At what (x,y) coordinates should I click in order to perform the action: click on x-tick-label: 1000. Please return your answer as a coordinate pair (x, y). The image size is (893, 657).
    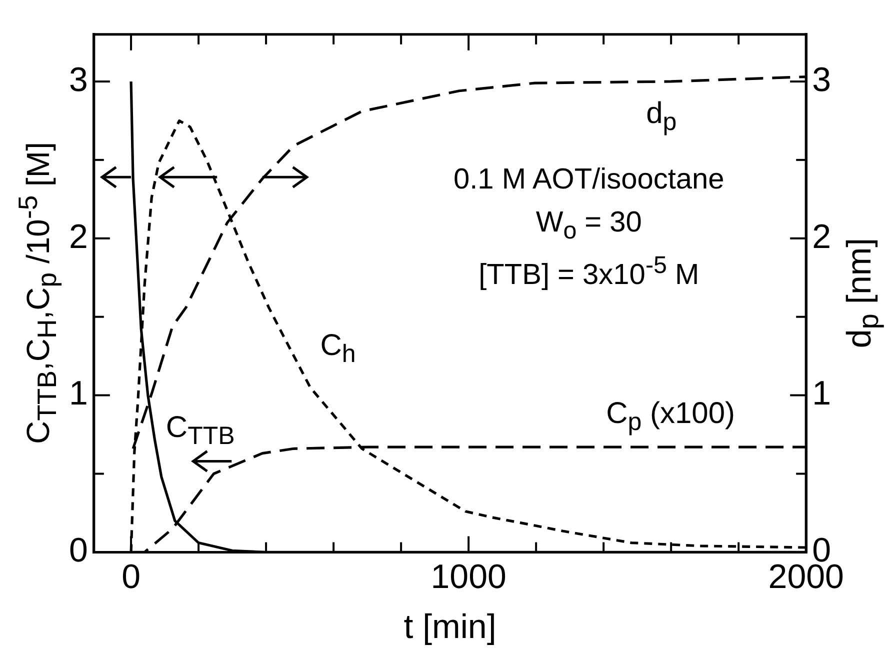
    Looking at the image, I should click on (468, 577).